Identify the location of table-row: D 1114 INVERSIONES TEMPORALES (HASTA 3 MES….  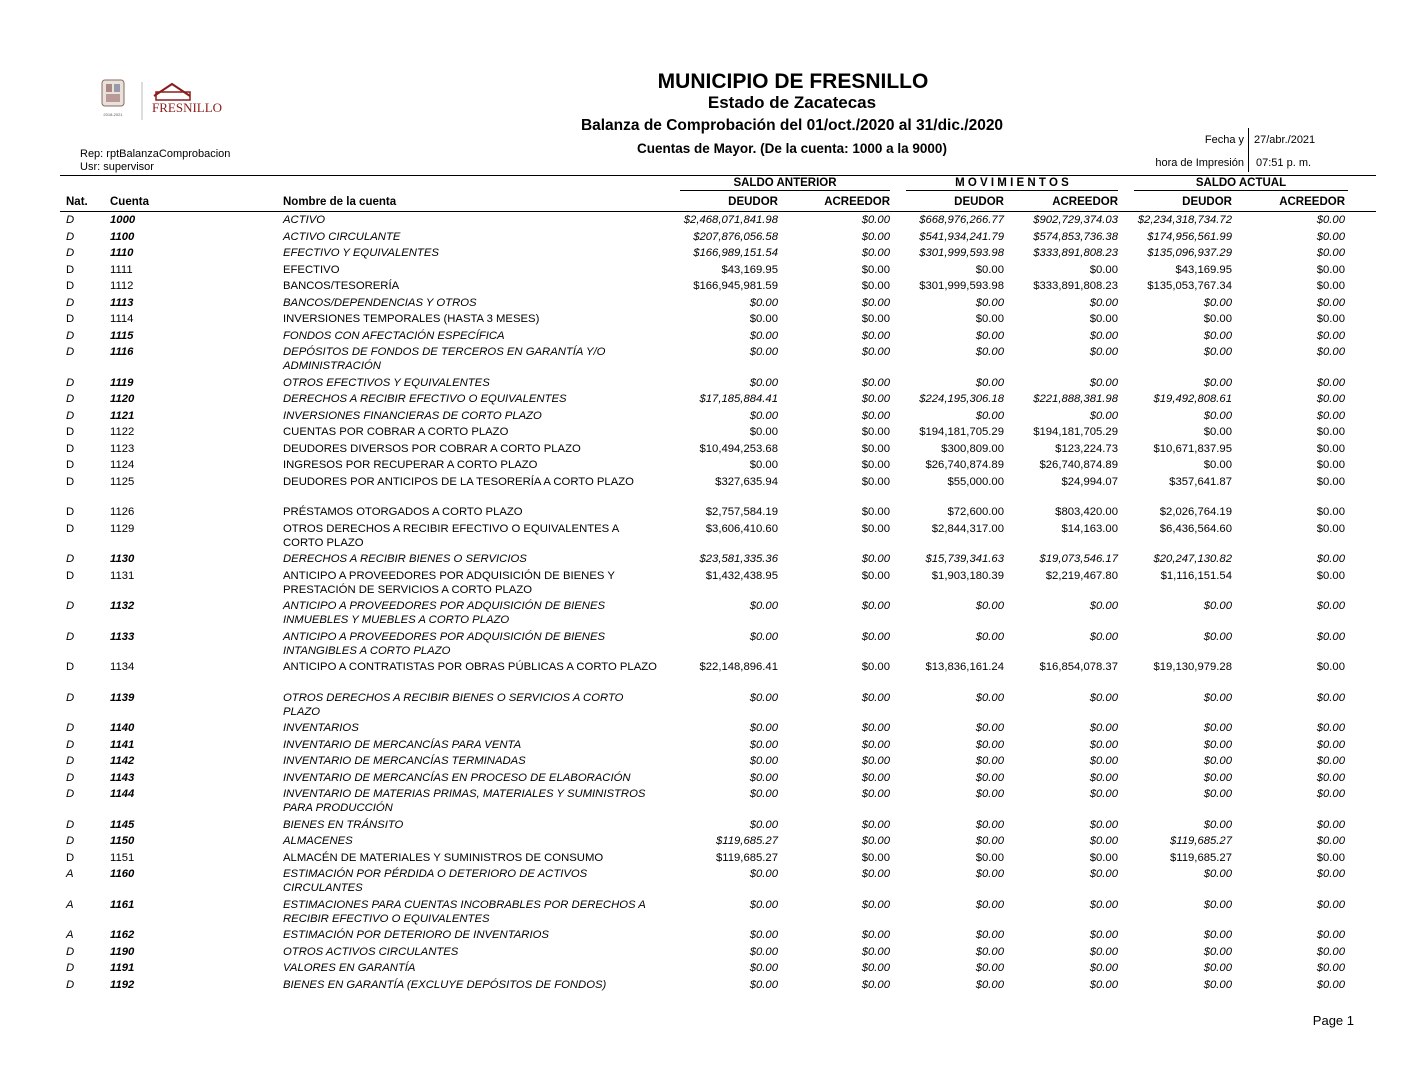
(704, 320).